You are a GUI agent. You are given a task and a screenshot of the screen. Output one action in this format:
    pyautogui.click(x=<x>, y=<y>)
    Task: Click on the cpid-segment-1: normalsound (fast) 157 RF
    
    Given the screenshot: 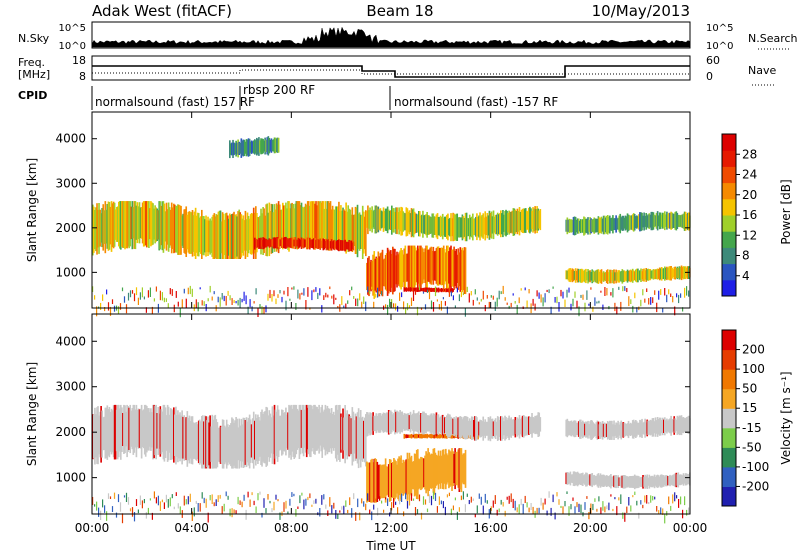 What is the action you would take?
    pyautogui.click(x=175, y=102)
    